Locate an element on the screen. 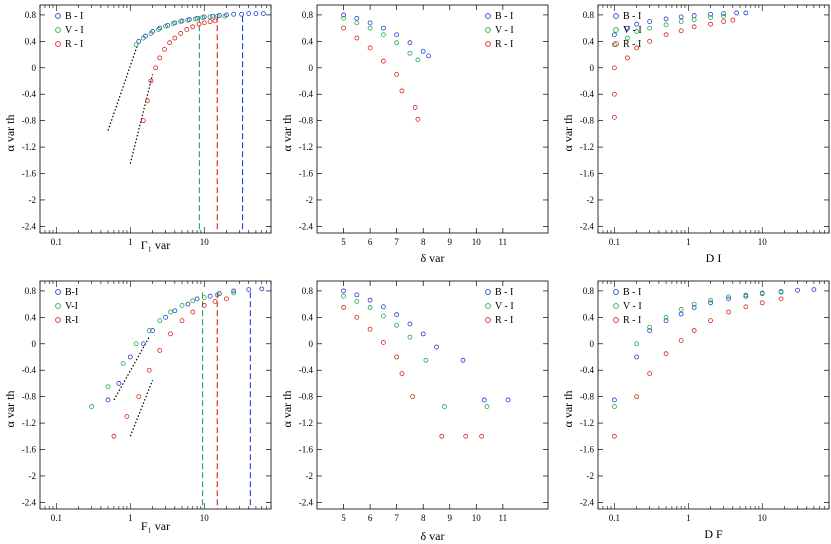  y-tick-label: -2 is located at coordinates (591, 476).